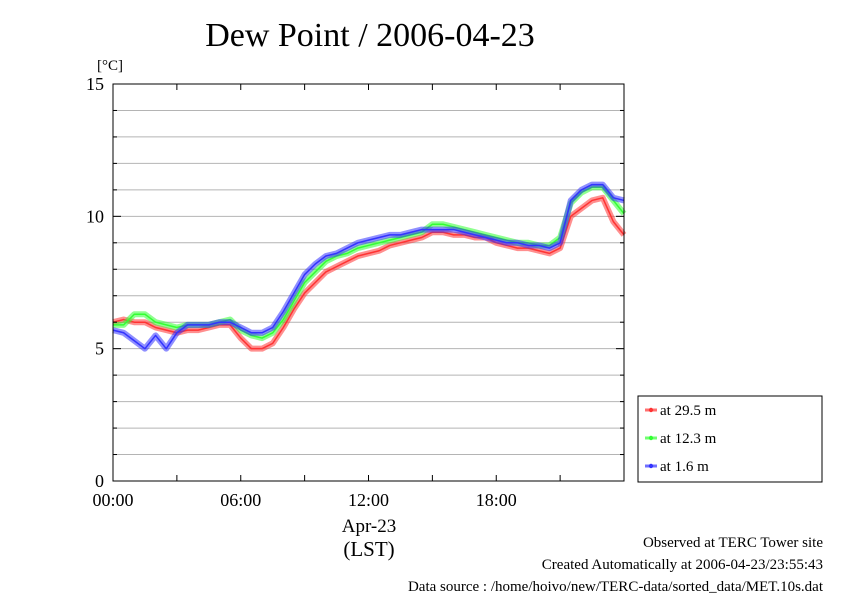 This screenshot has height=596, width=842. What do you see at coordinates (496, 500) in the screenshot?
I see `x-tick-label: 18:00` at bounding box center [496, 500].